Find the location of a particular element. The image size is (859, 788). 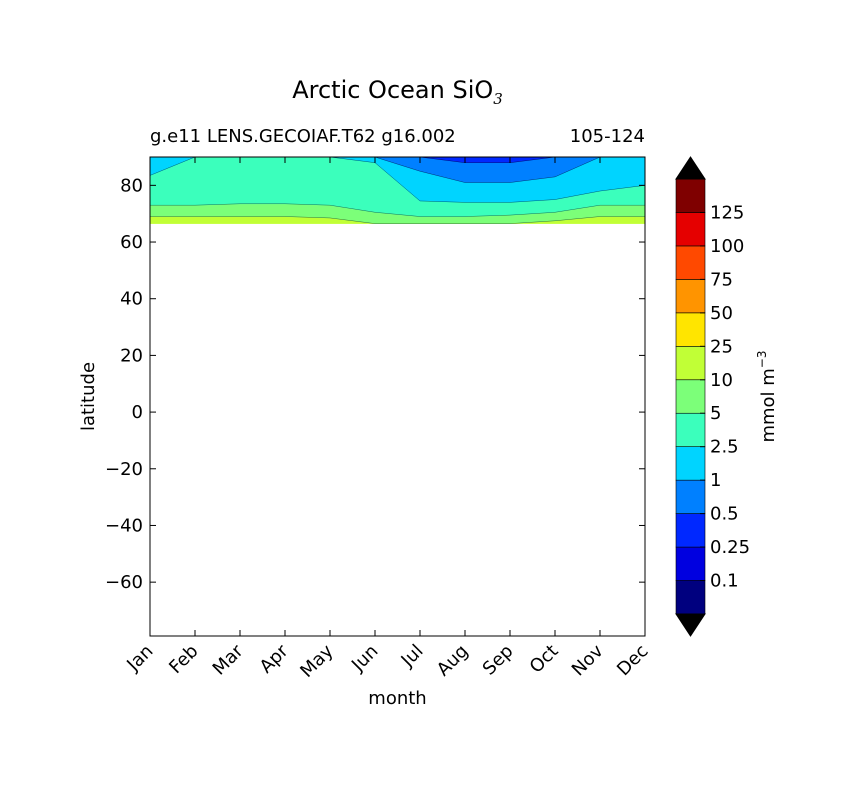

x-tick-label: Dec is located at coordinates (632, 660).